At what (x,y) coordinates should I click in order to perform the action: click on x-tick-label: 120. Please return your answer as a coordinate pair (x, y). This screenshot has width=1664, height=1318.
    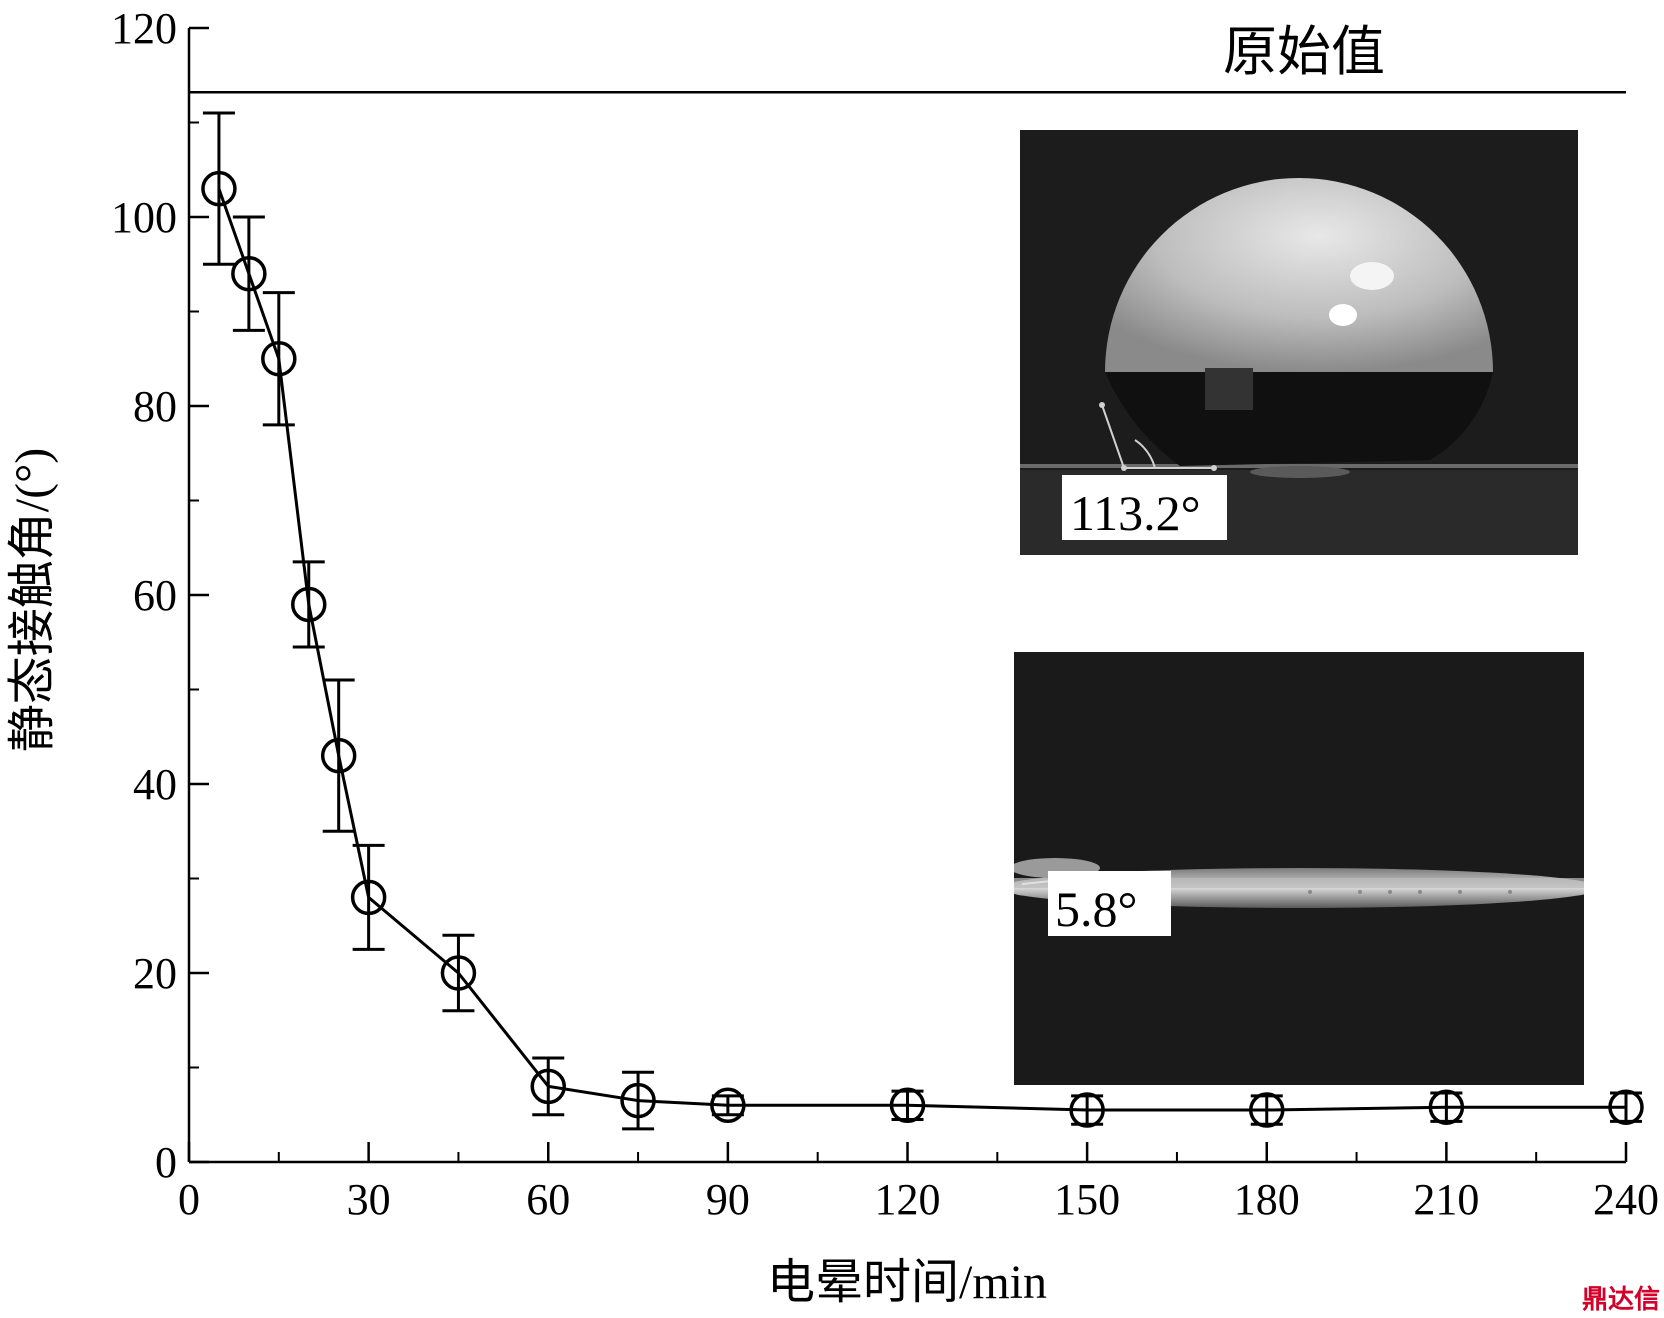
    Looking at the image, I should click on (908, 1199).